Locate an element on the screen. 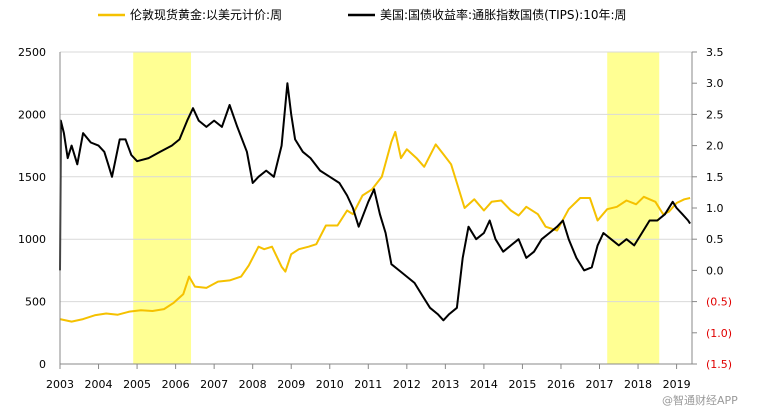 Image resolution: width=758 pixels, height=413 pixels. y-right-tick-label: 0.5 is located at coordinates (715, 239).